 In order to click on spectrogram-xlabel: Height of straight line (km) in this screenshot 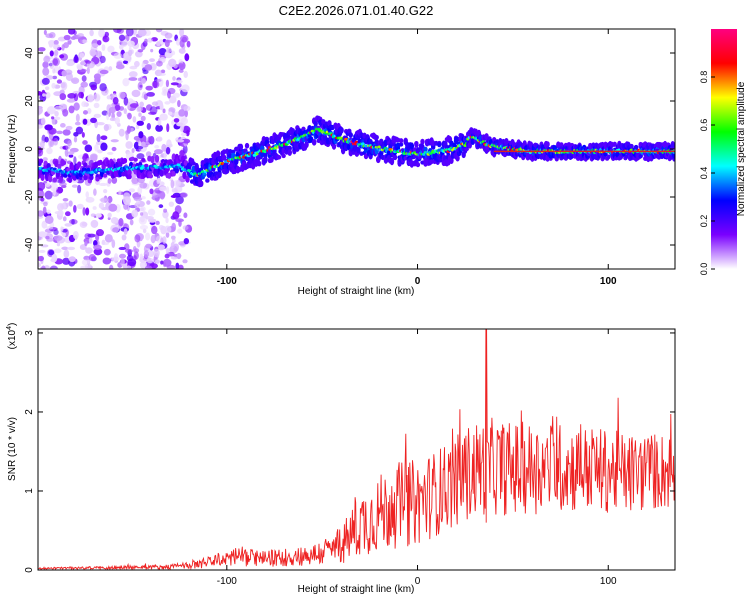, I will do `click(356, 291)`.